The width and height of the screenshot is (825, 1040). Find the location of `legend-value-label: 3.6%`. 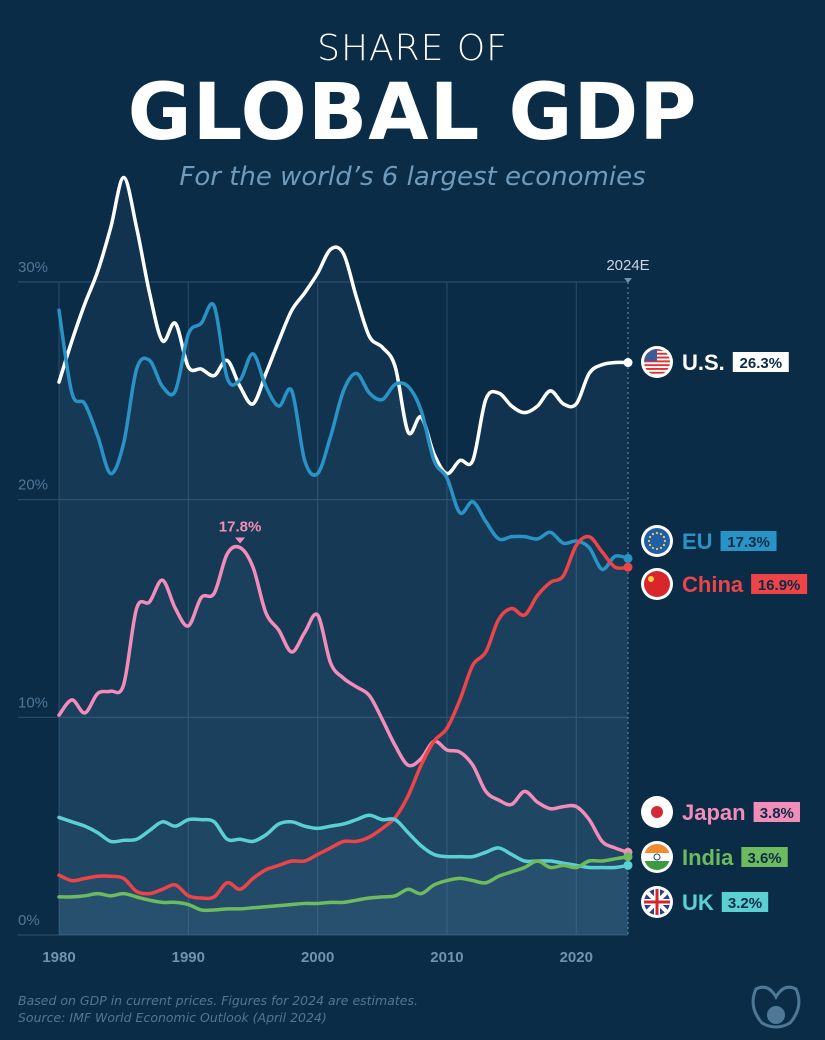

legend-value-label: 3.6% is located at coordinates (764, 858).